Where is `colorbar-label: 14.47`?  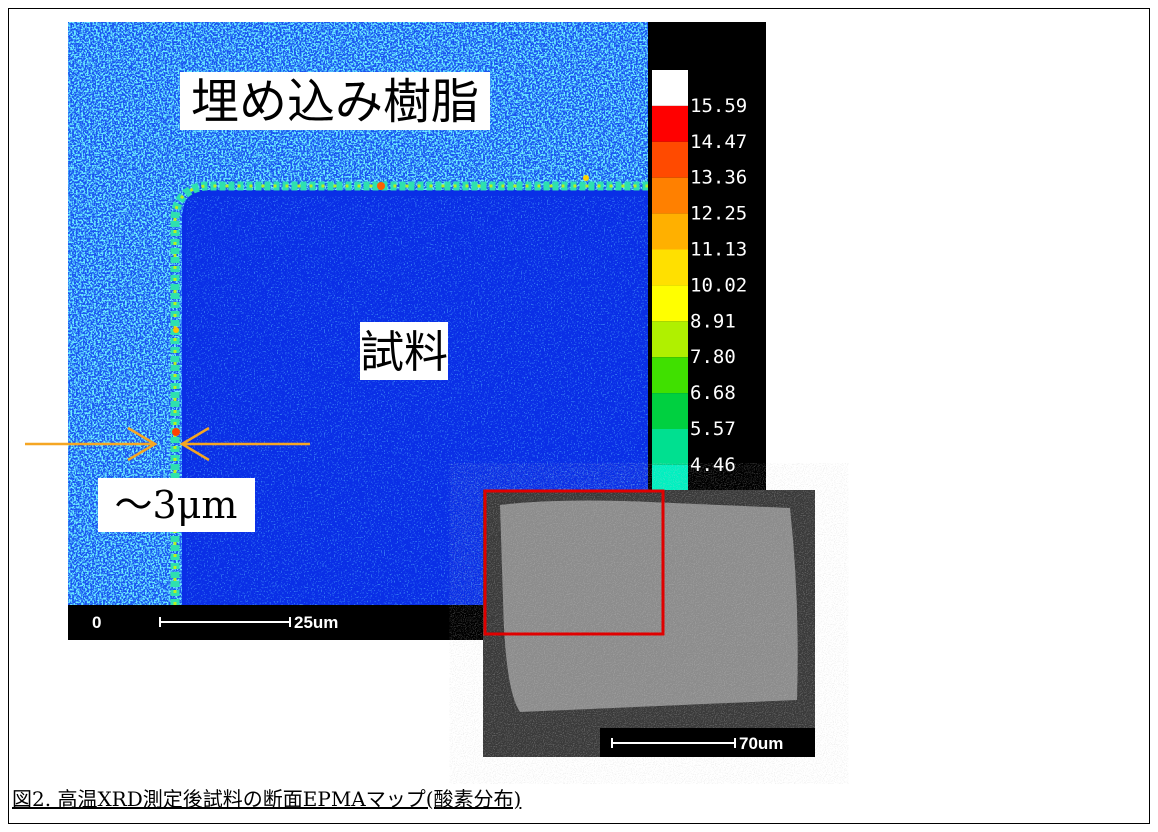
colorbar-label: 14.47 is located at coordinates (718, 142).